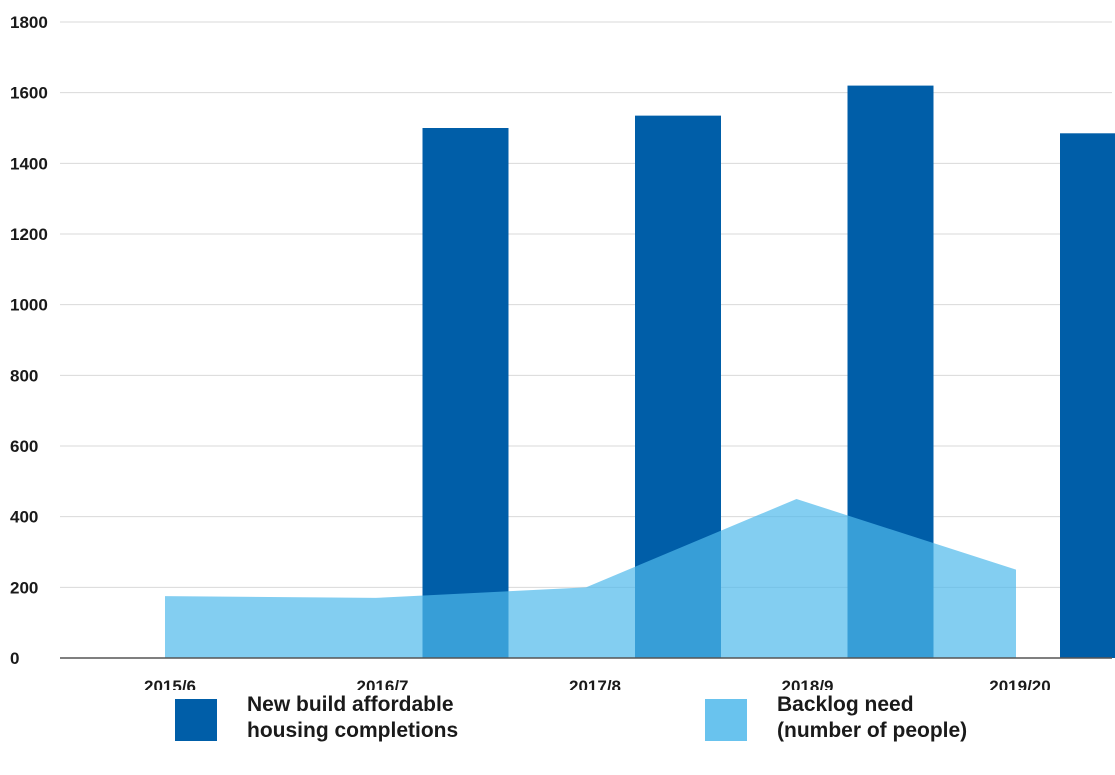 The height and width of the screenshot is (775, 1115). What do you see at coordinates (595, 683) in the screenshot?
I see `x-tick-label: 2017/8` at bounding box center [595, 683].